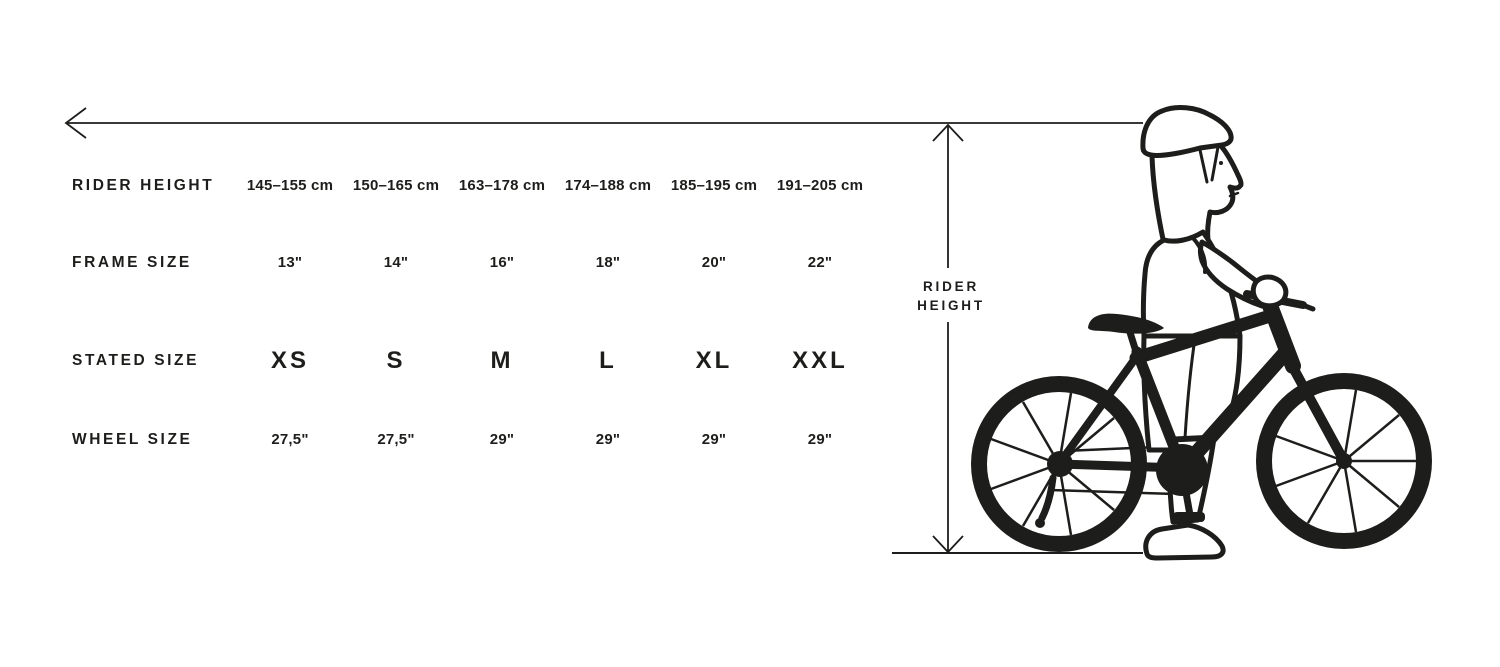 The height and width of the screenshot is (667, 1500). What do you see at coordinates (950, 286) in the screenshot?
I see `rider-height-annotation-line1: RIDER` at bounding box center [950, 286].